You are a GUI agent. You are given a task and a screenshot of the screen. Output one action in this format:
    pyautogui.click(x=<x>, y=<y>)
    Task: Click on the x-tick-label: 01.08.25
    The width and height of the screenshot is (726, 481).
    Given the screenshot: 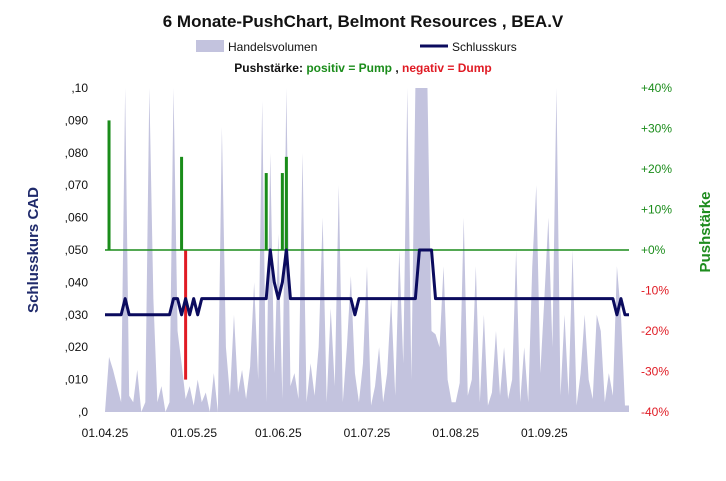 What is the action you would take?
    pyautogui.click(x=455, y=433)
    